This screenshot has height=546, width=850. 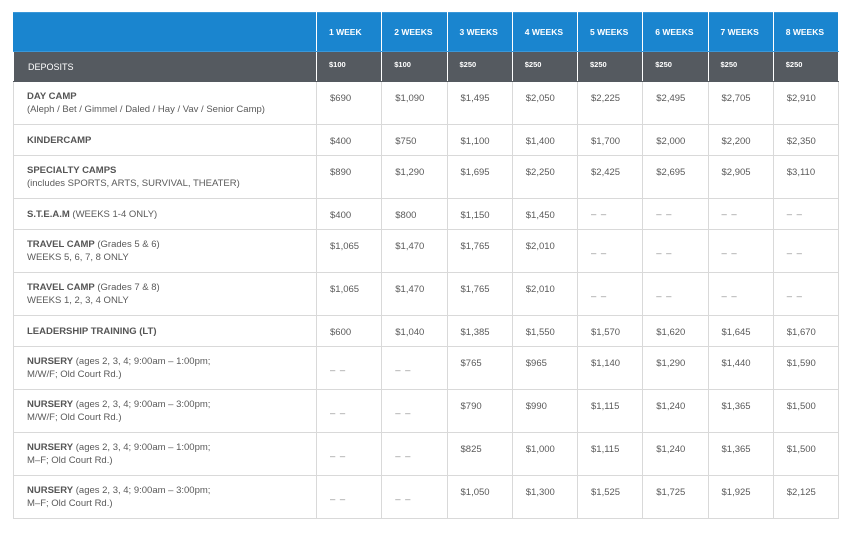 What do you see at coordinates (479, 454) in the screenshot?
I see `price-cell-week-3: $825` at bounding box center [479, 454].